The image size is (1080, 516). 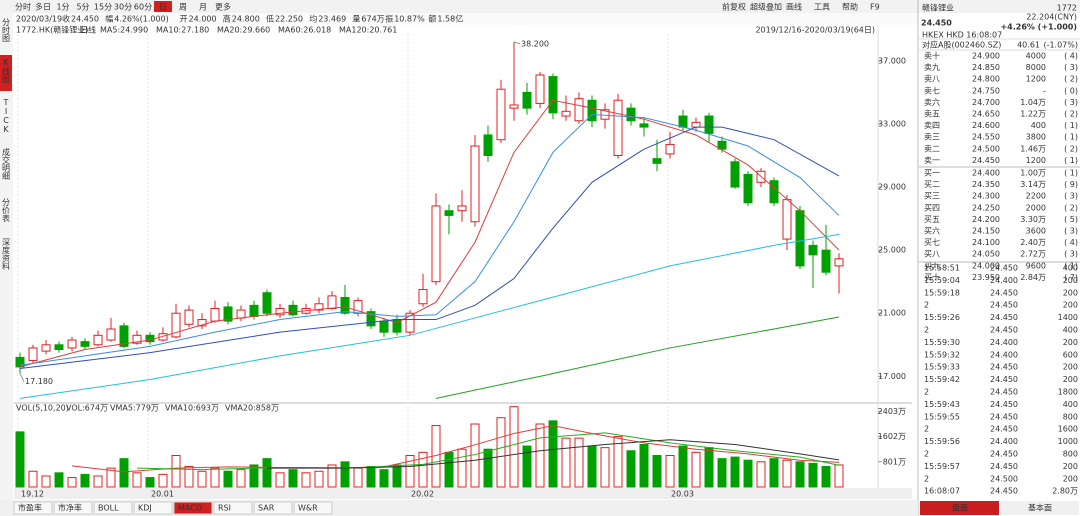 What do you see at coordinates (986, 160) in the screenshot?
I see `book-price: 24.450` at bounding box center [986, 160].